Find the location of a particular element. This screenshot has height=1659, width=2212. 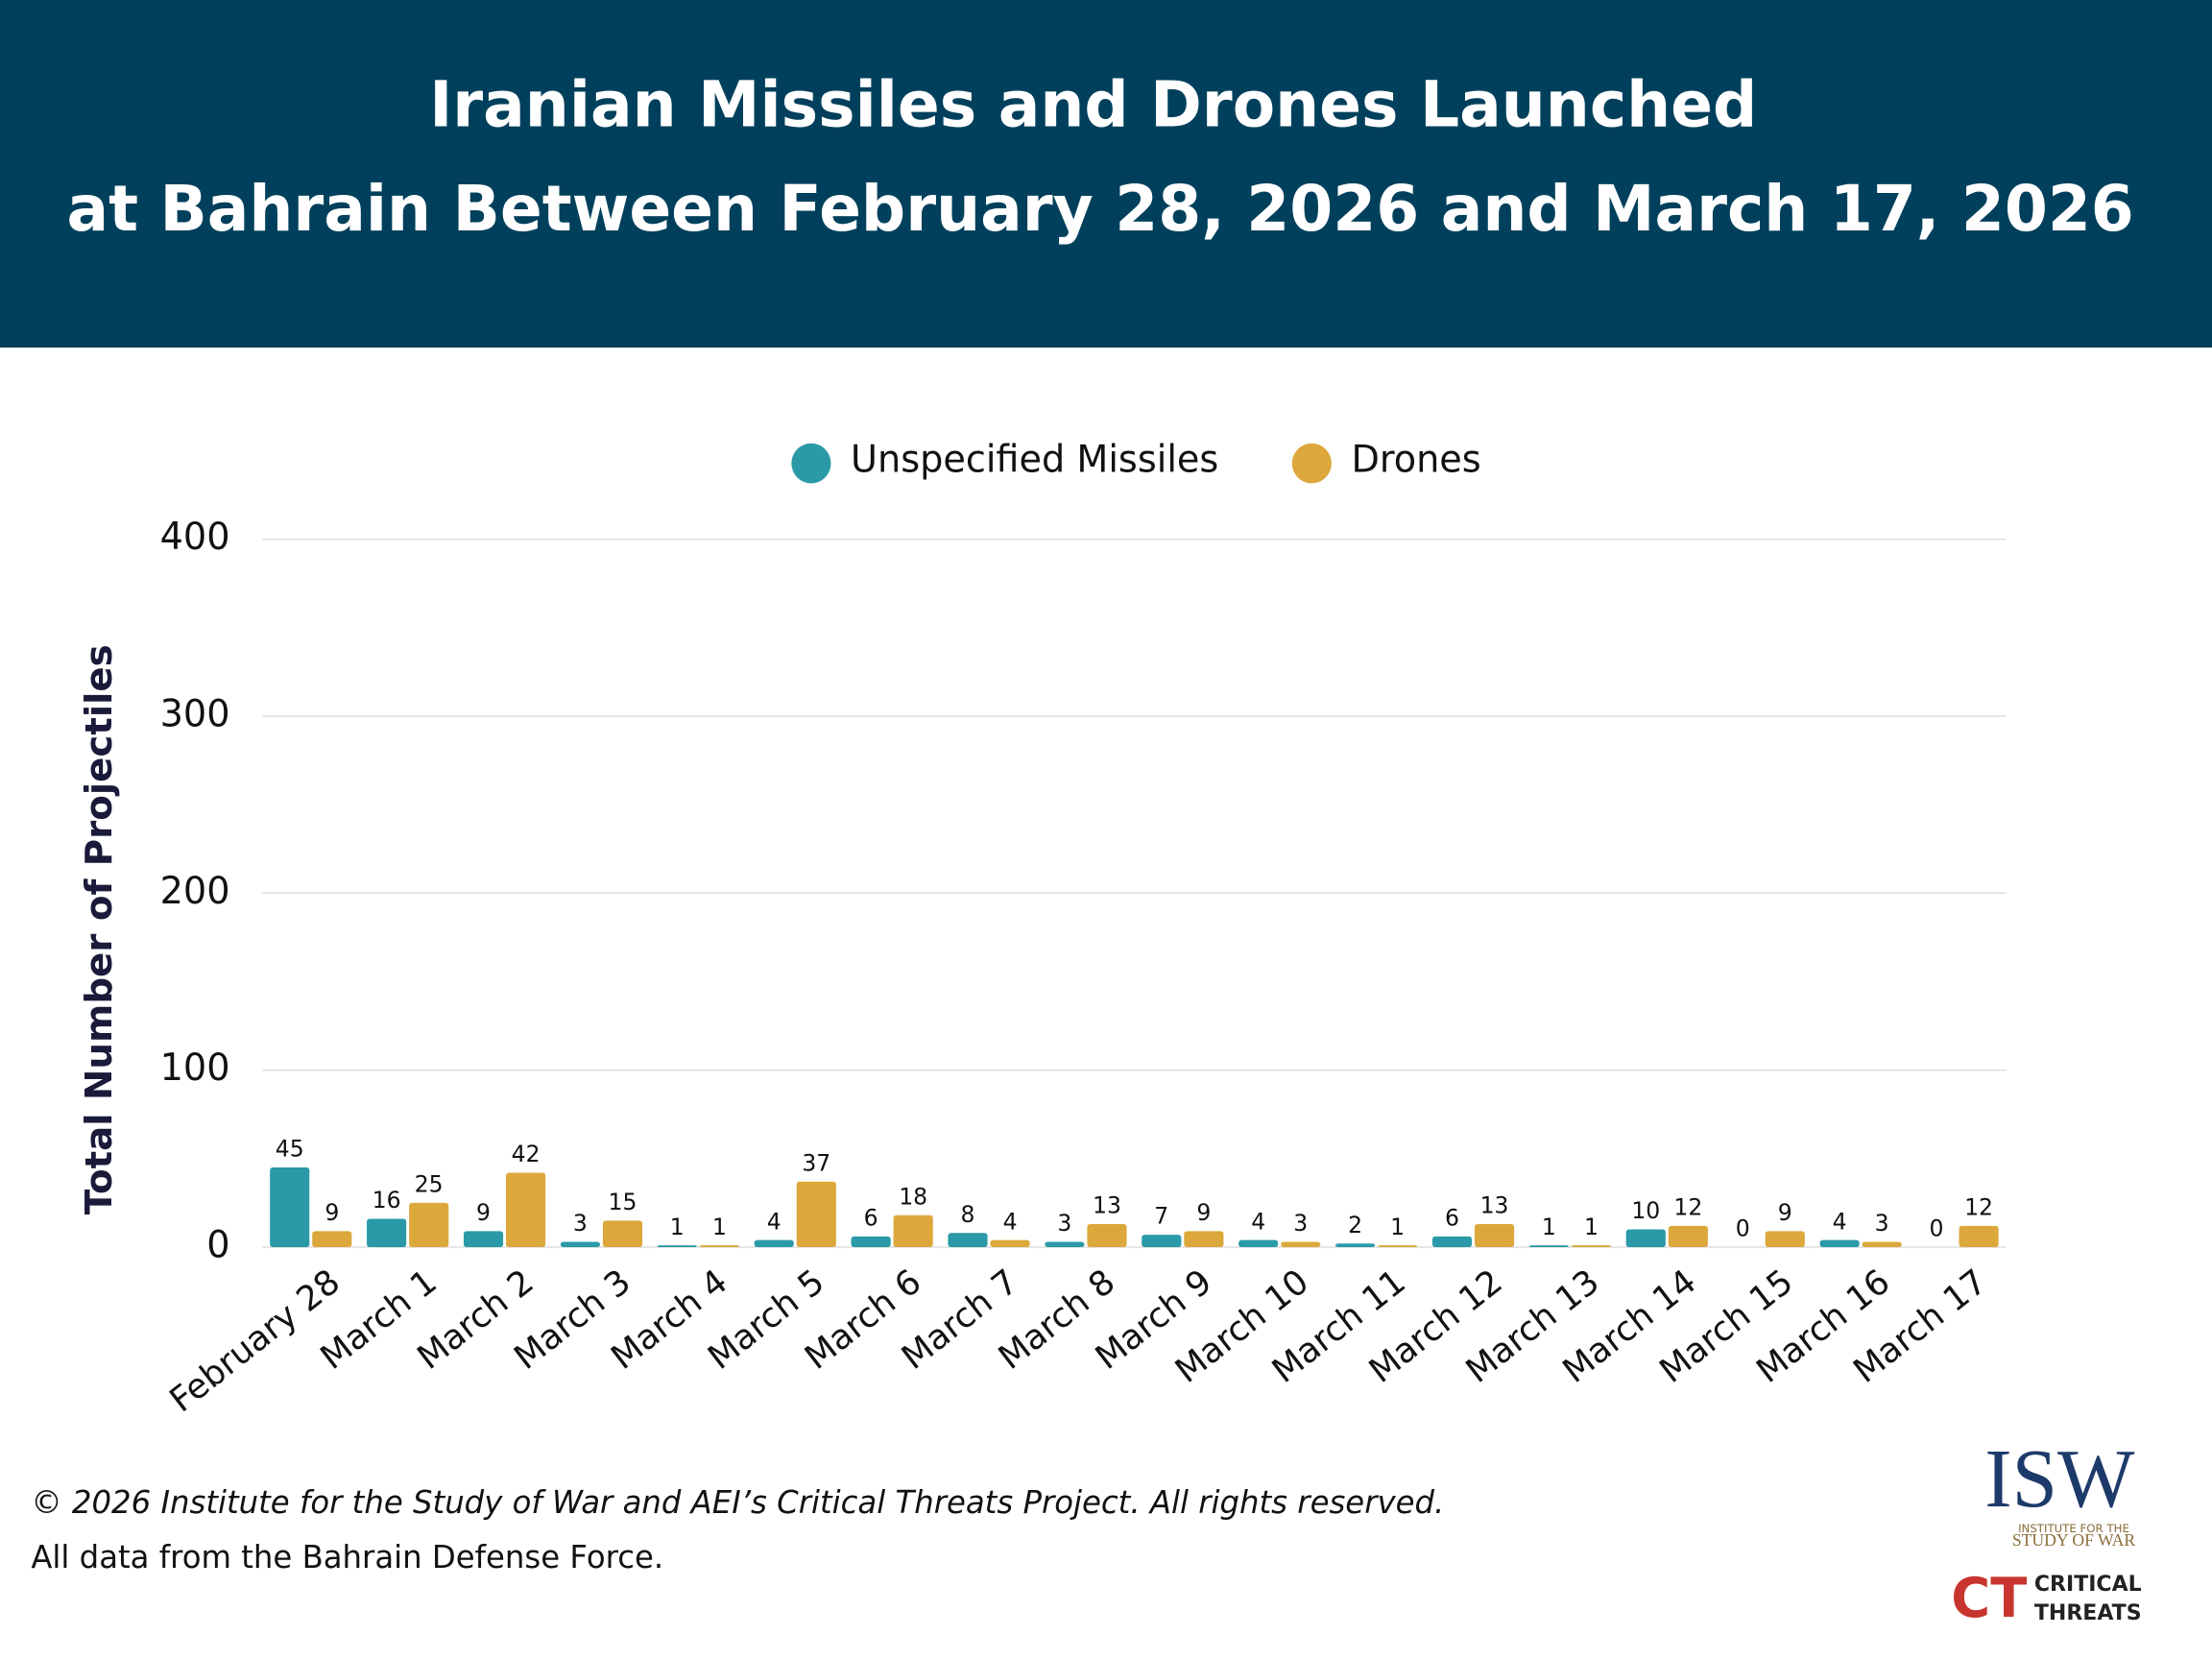

data-label: 25 is located at coordinates (429, 1183).